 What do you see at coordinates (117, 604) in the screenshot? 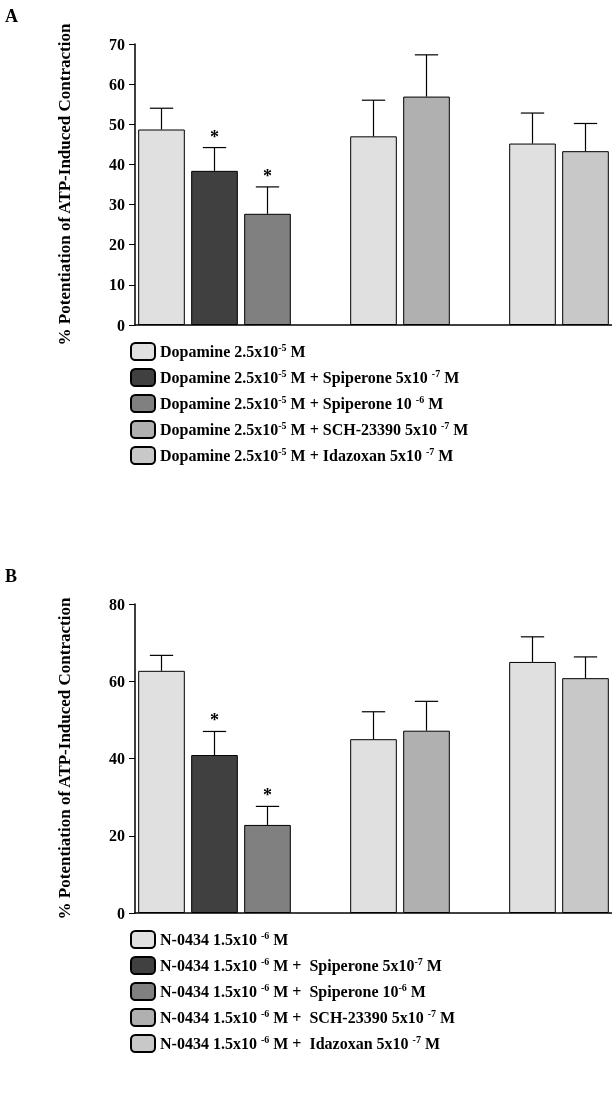
I see `y-tick-label: 80` at bounding box center [117, 604].